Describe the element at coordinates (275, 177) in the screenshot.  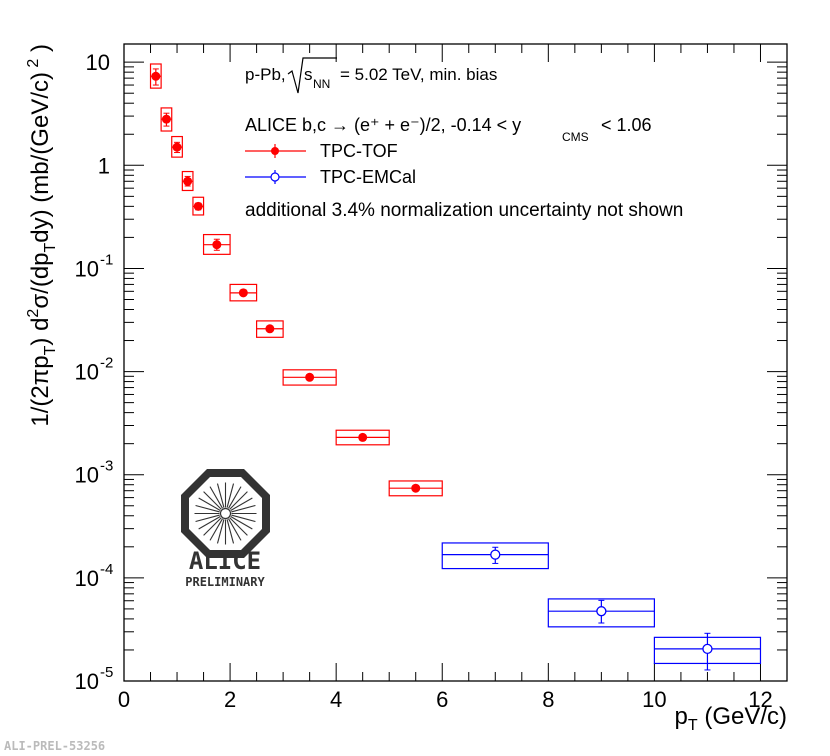
I see `legend-marker-open` at that location.